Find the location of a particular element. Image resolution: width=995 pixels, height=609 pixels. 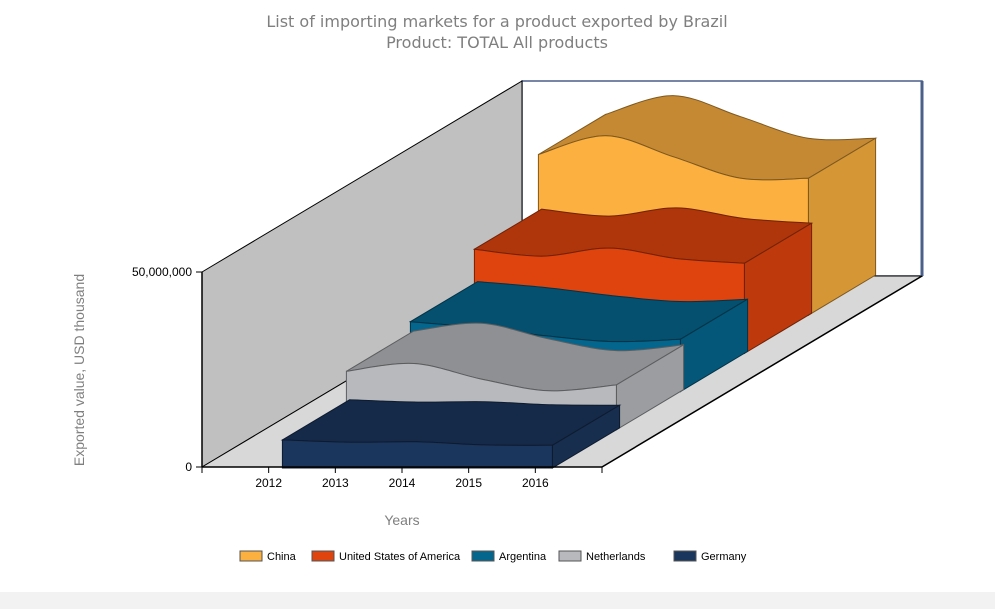

legend-label-0: China is located at coordinates (282, 557).